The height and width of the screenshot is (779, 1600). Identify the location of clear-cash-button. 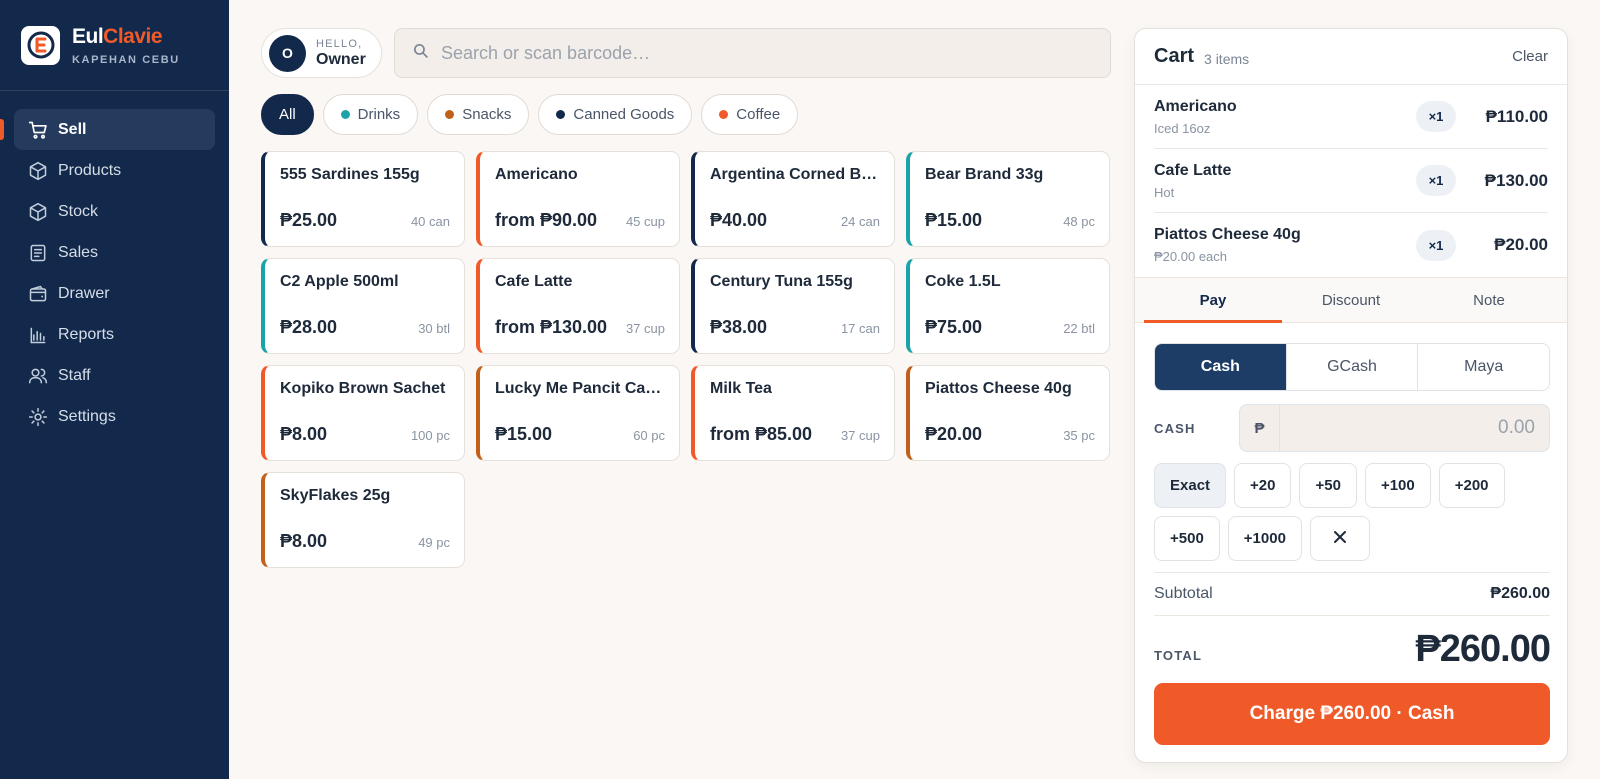
(1339, 538).